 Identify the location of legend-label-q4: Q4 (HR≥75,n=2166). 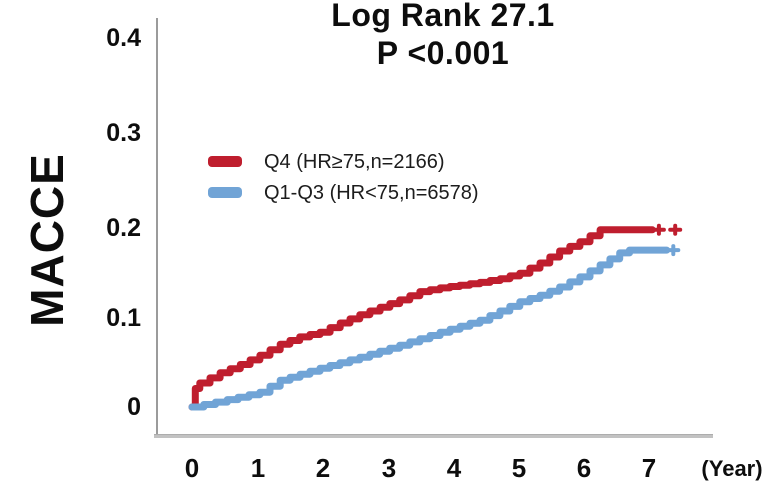
(354, 161).